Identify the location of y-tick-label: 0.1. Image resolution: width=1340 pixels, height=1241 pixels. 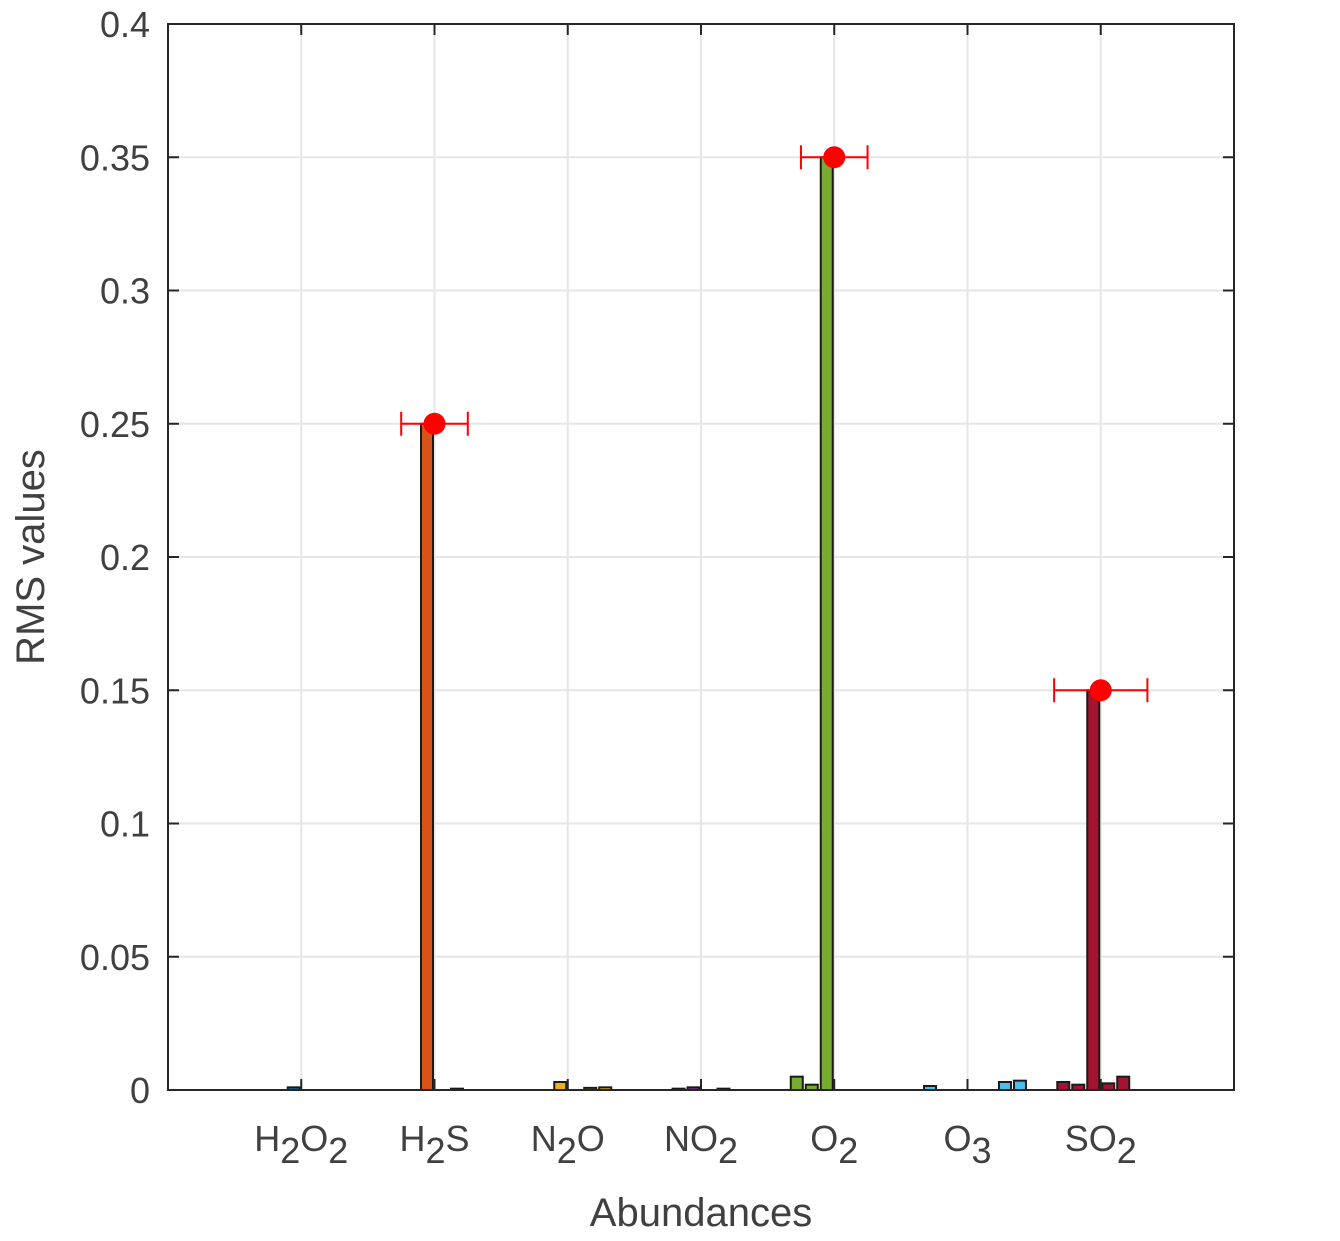
(125, 824).